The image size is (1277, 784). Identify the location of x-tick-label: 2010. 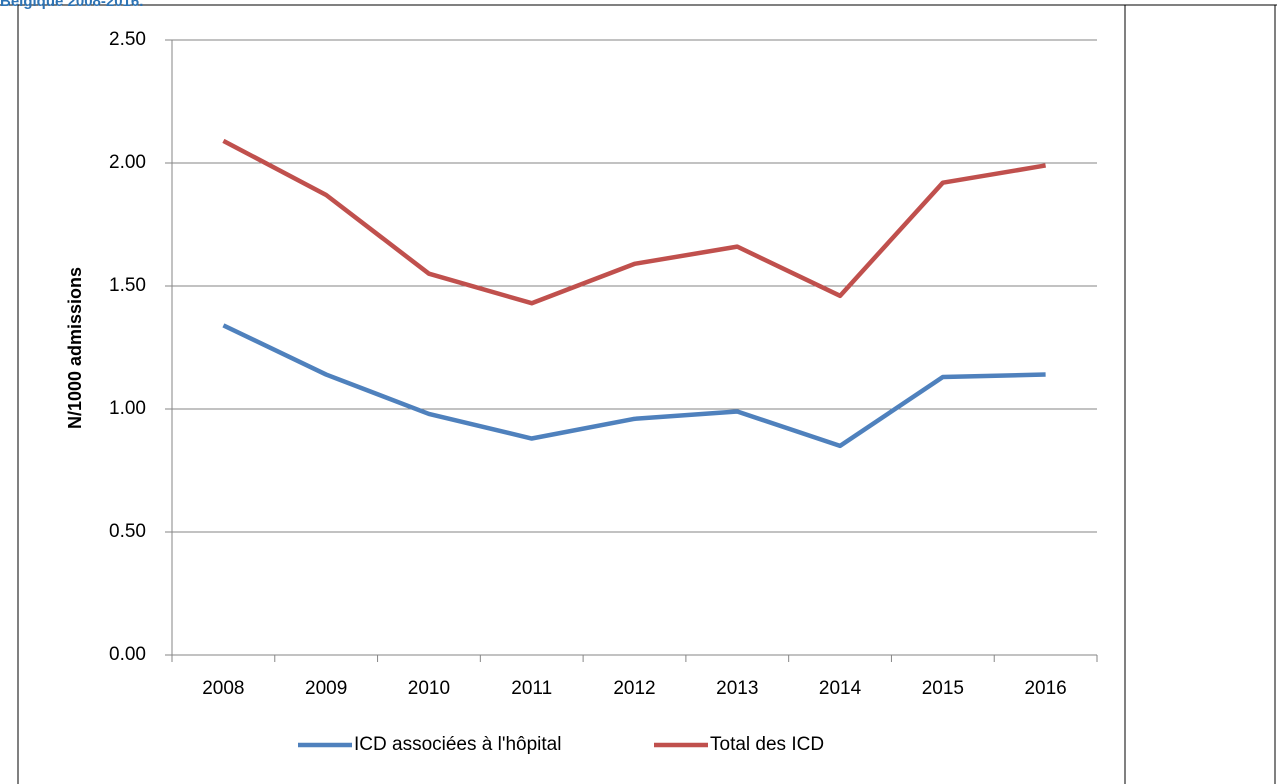
(429, 688).